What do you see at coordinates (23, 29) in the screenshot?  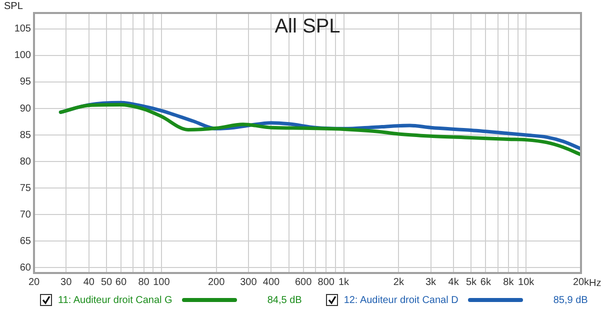 I see `y-tick-label: 105` at bounding box center [23, 29].